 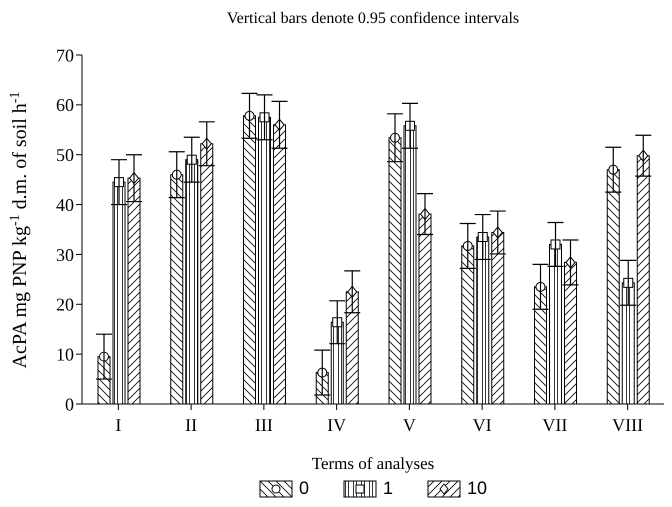 I want to click on chart-title: Vertical bars denote 0.95 confidence intervals, so click(x=373, y=19).